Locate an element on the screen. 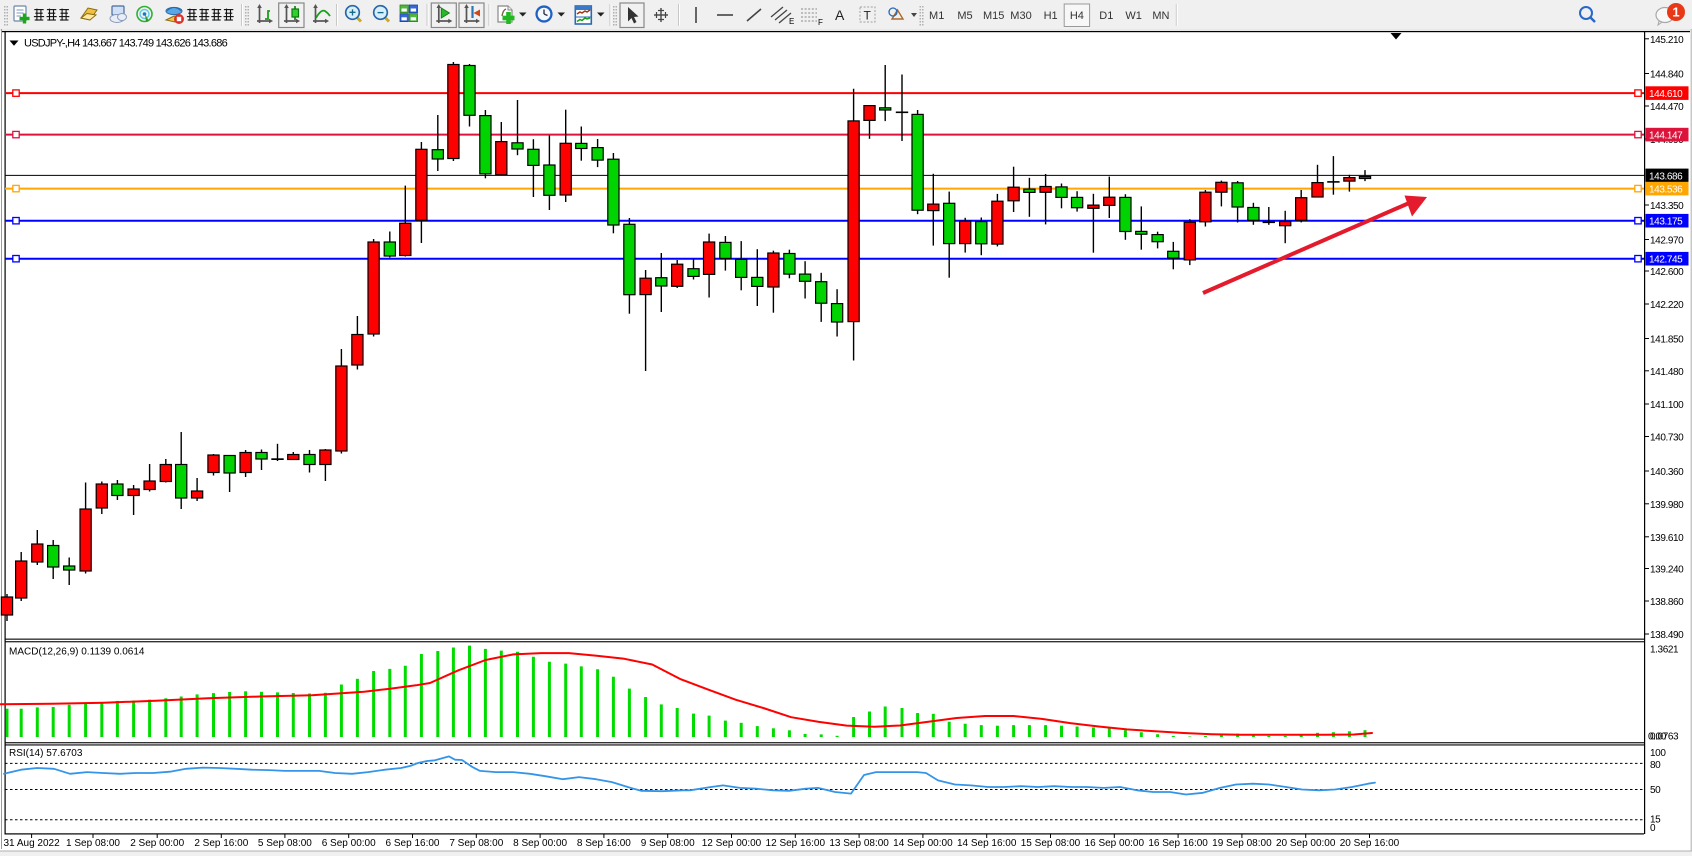  svg-text: 142.970 is located at coordinates (1667, 241).